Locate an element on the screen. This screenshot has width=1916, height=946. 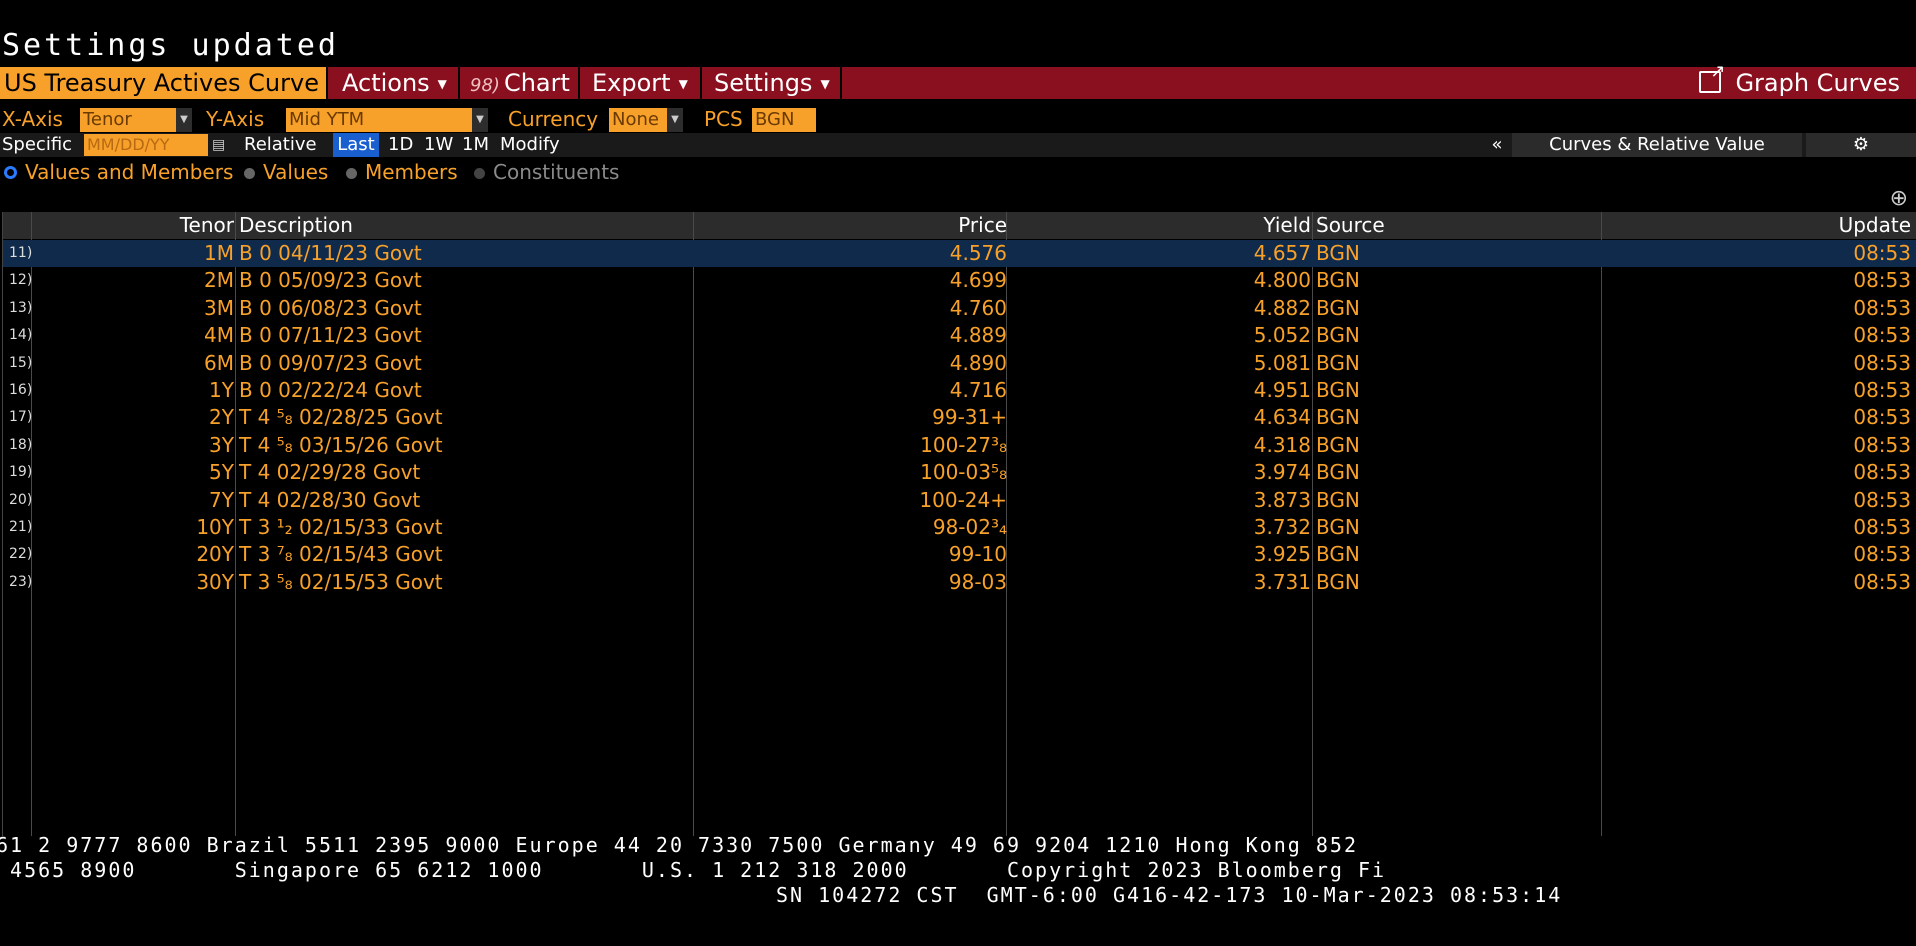
column-header-price: Price is located at coordinates (982, 225).